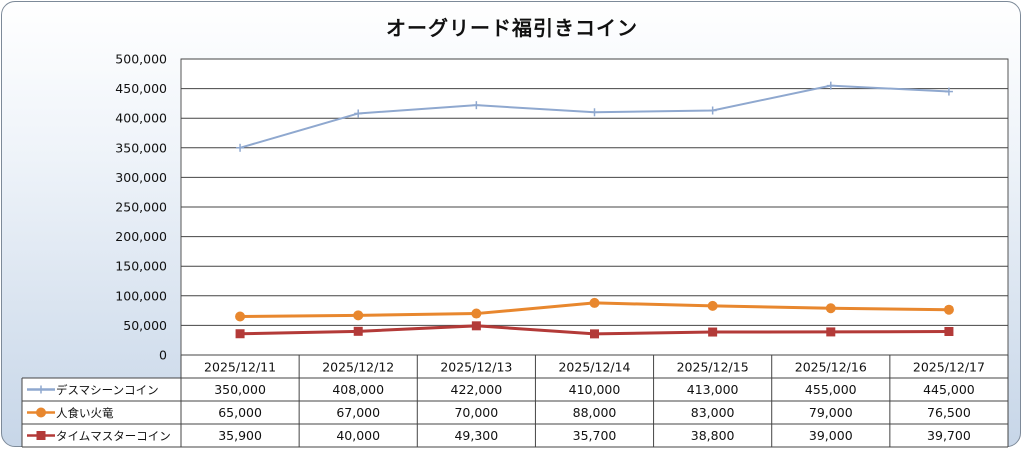 The width and height of the screenshot is (1024, 450). I want to click on data-cell: 88,000, so click(595, 412).